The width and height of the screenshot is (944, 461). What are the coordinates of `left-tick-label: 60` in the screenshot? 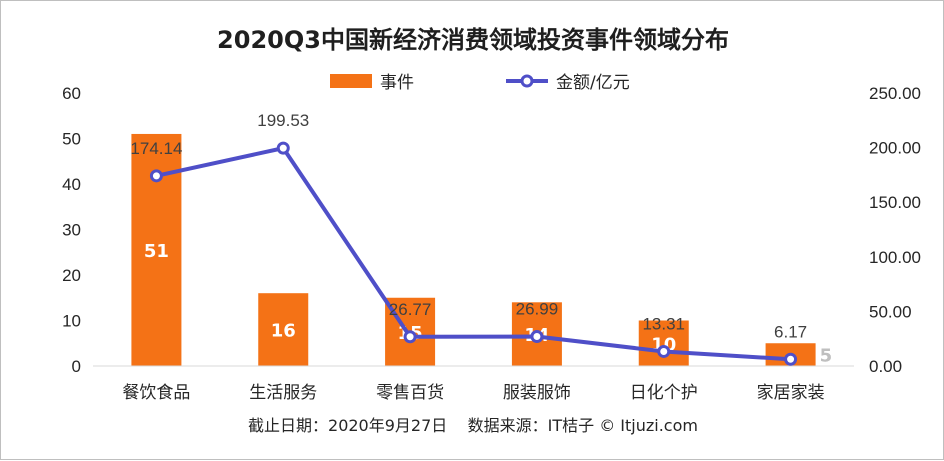 It's located at (71, 93).